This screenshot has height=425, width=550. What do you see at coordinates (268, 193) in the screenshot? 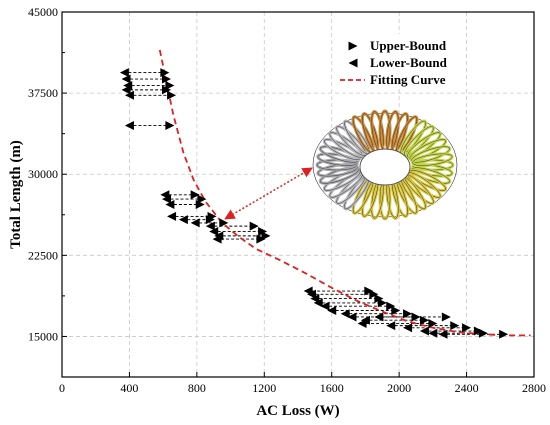
I see `annotation-arrow` at bounding box center [268, 193].